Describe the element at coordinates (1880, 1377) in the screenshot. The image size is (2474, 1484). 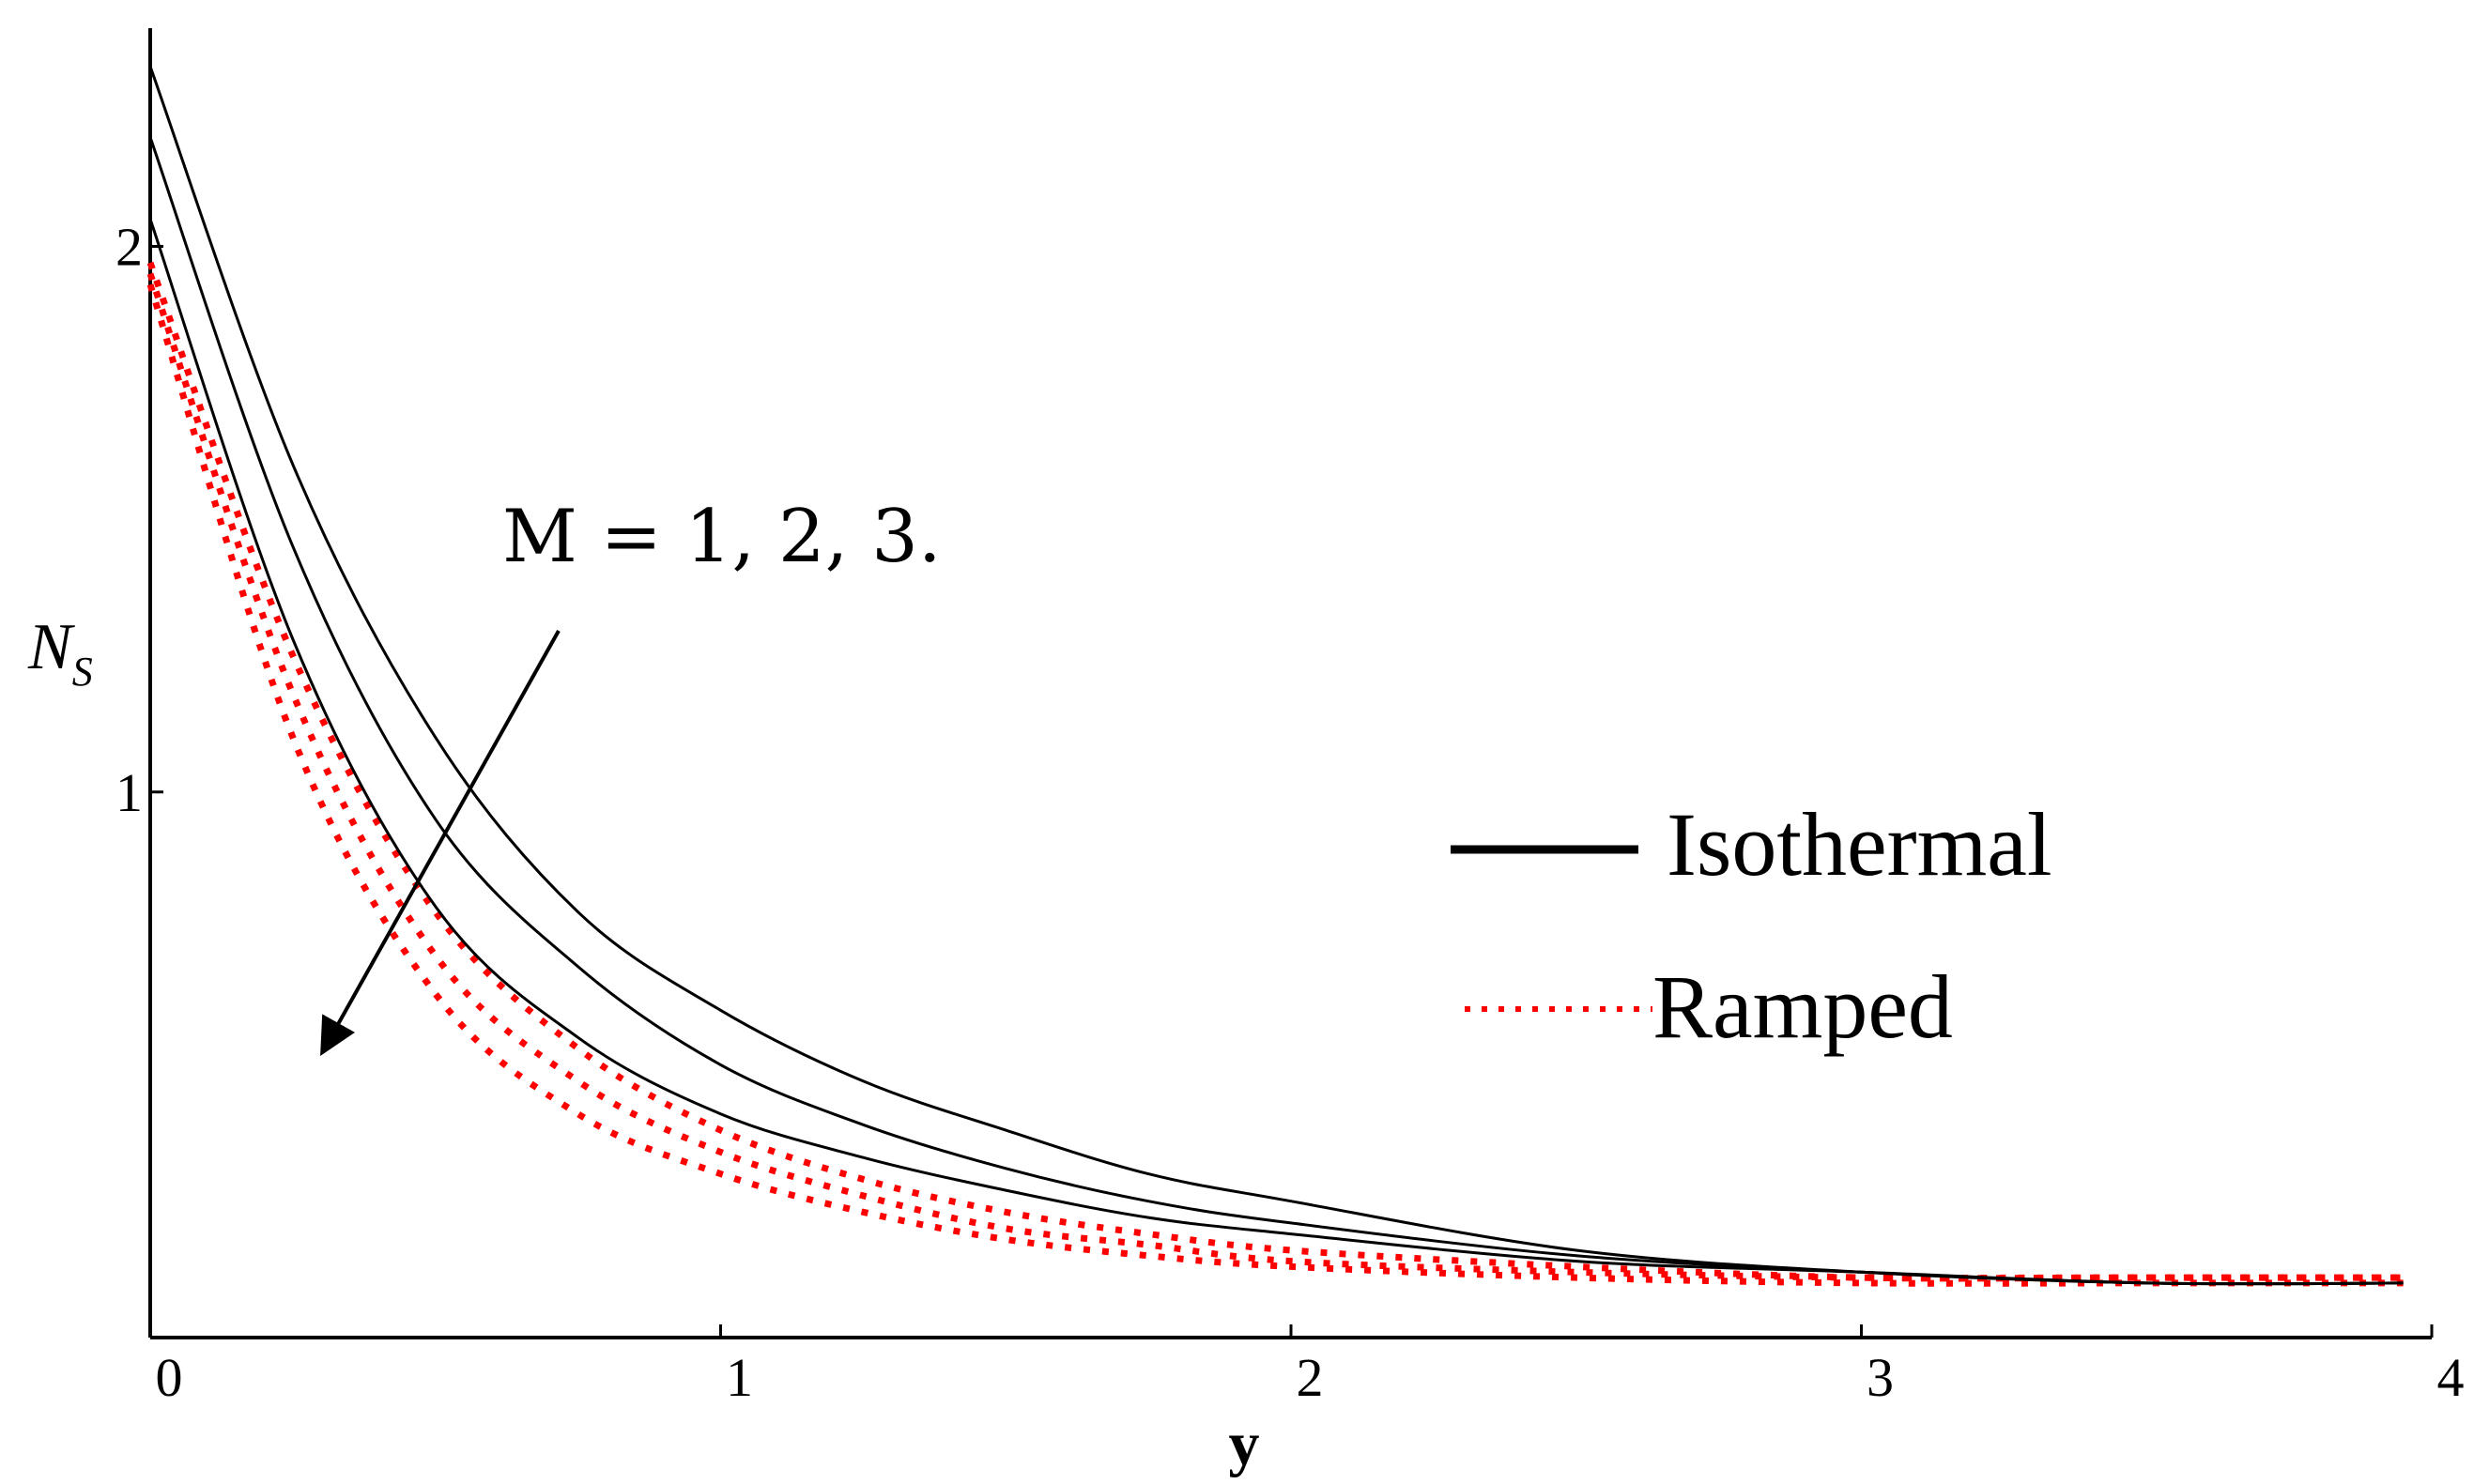
I see `x-tick-label: 3` at that location.